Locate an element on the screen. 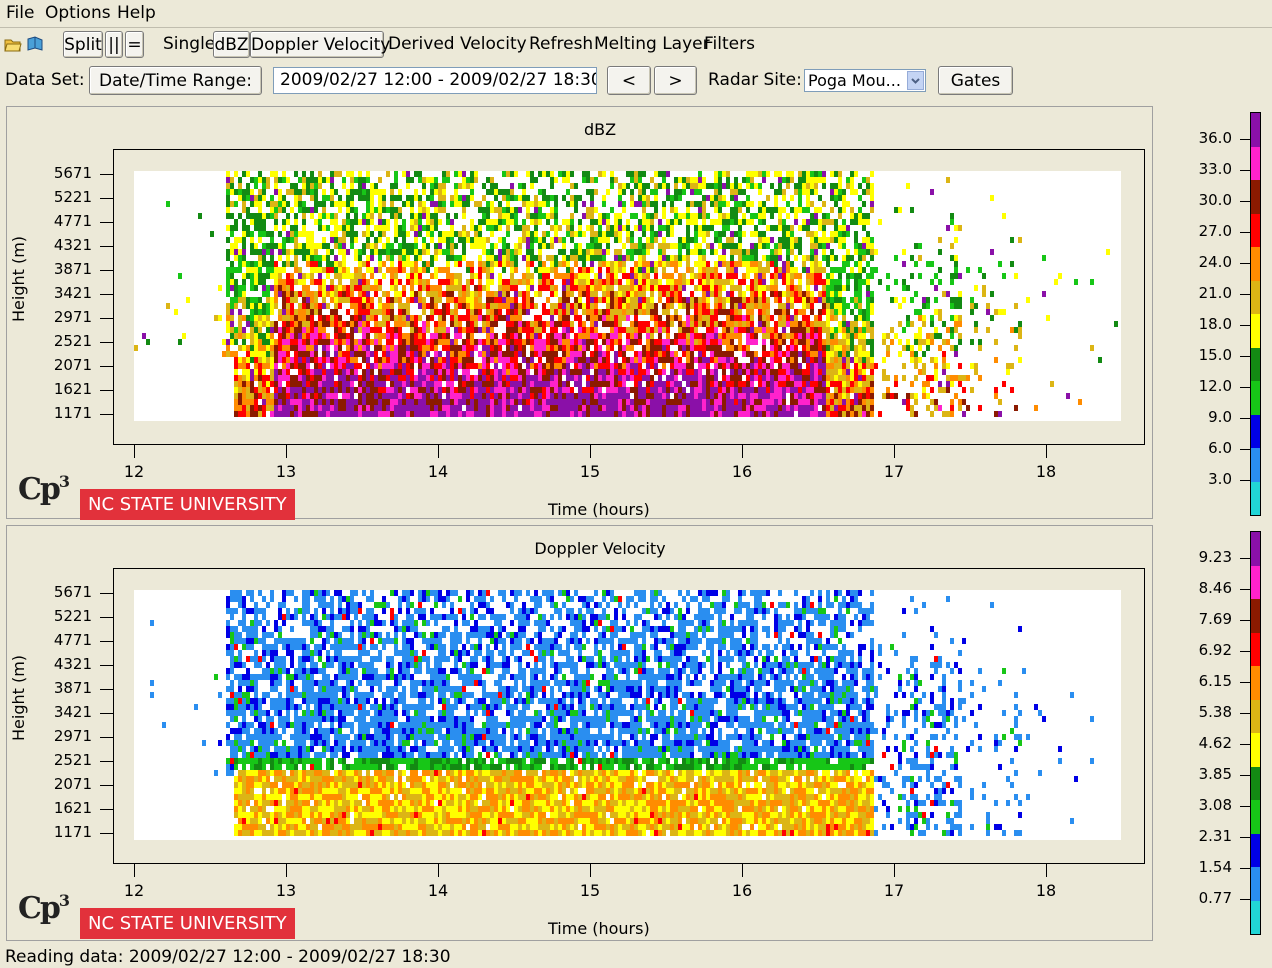 This screenshot has width=1272, height=968. menu-options: Options is located at coordinates (78, 13).